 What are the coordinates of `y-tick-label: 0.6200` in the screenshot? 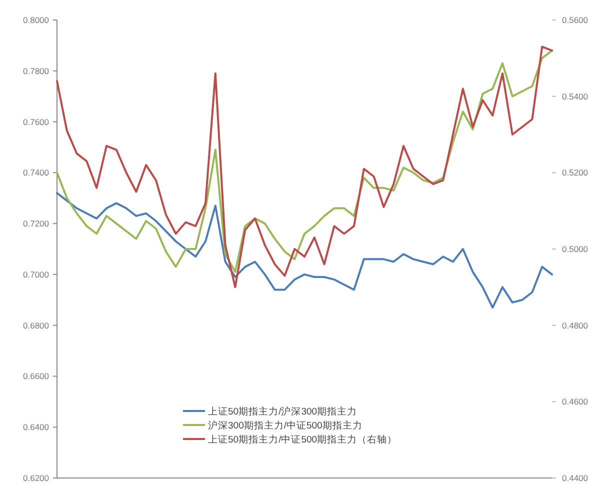 It's located at (36, 477).